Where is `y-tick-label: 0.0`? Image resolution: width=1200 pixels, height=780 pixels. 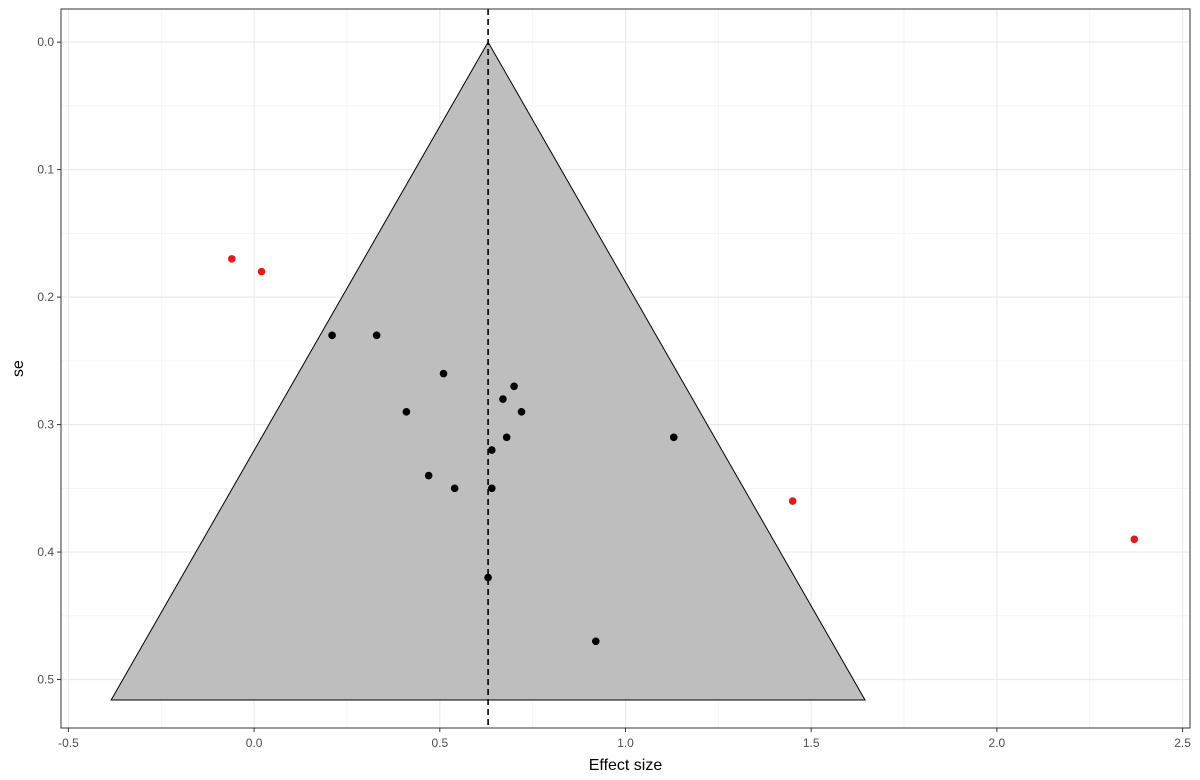 y-tick-label: 0.0 is located at coordinates (45, 42).